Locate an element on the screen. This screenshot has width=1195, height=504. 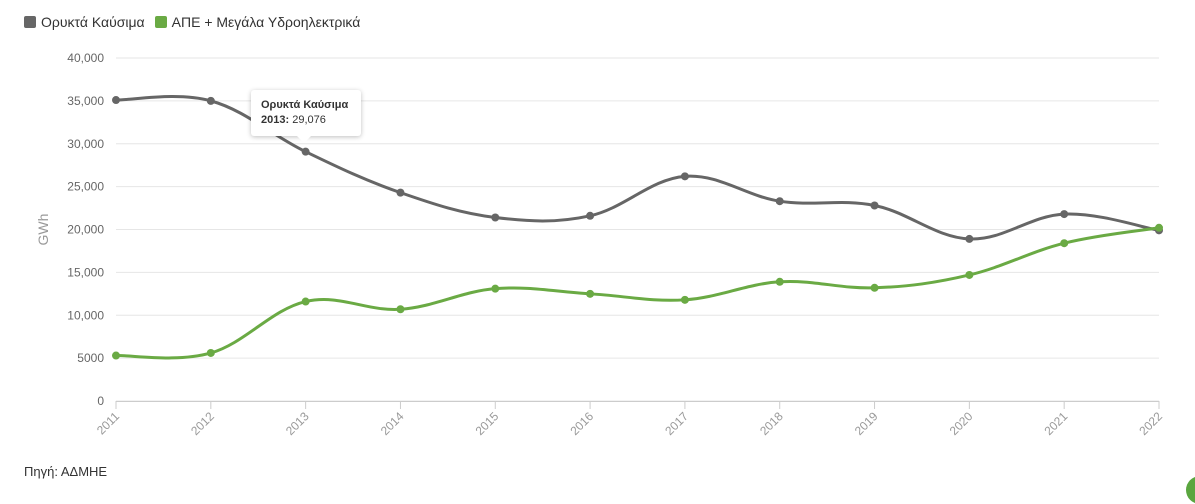
legend-swatch-renewables is located at coordinates (160, 22).